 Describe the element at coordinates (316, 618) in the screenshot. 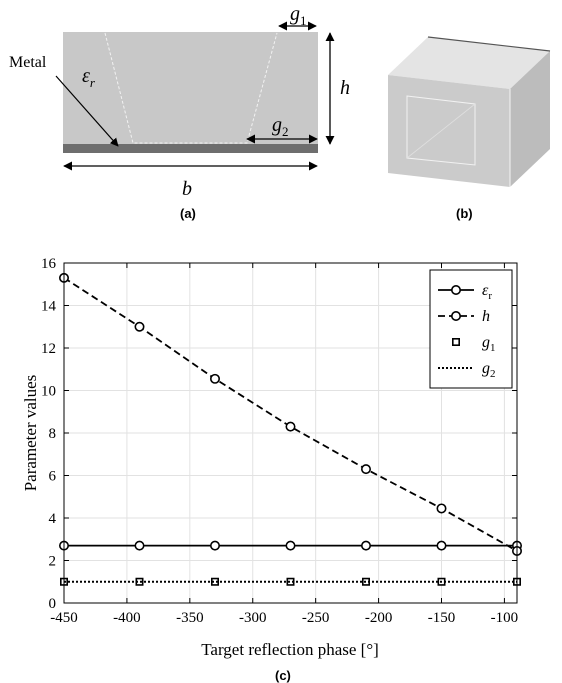

I see `x-tick-label: -250` at that location.